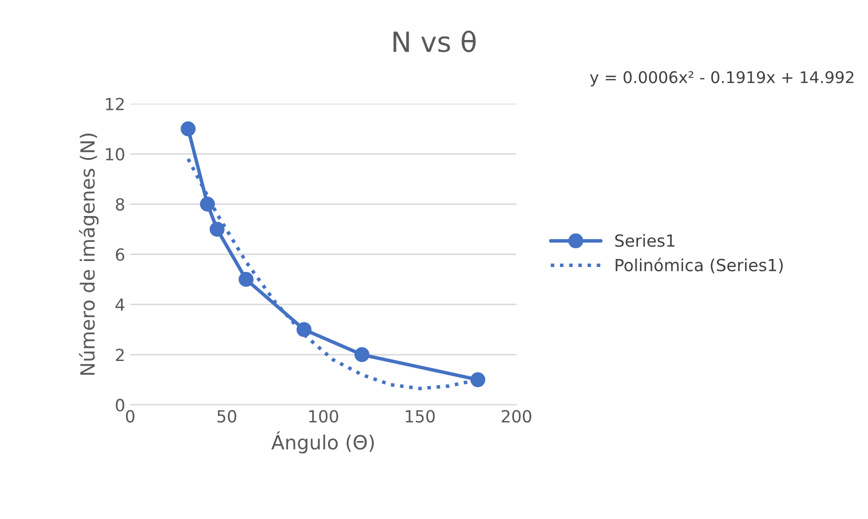 This screenshot has width=868, height=519. Describe the element at coordinates (120, 304) in the screenshot. I see `y-tick-label: 4` at that location.